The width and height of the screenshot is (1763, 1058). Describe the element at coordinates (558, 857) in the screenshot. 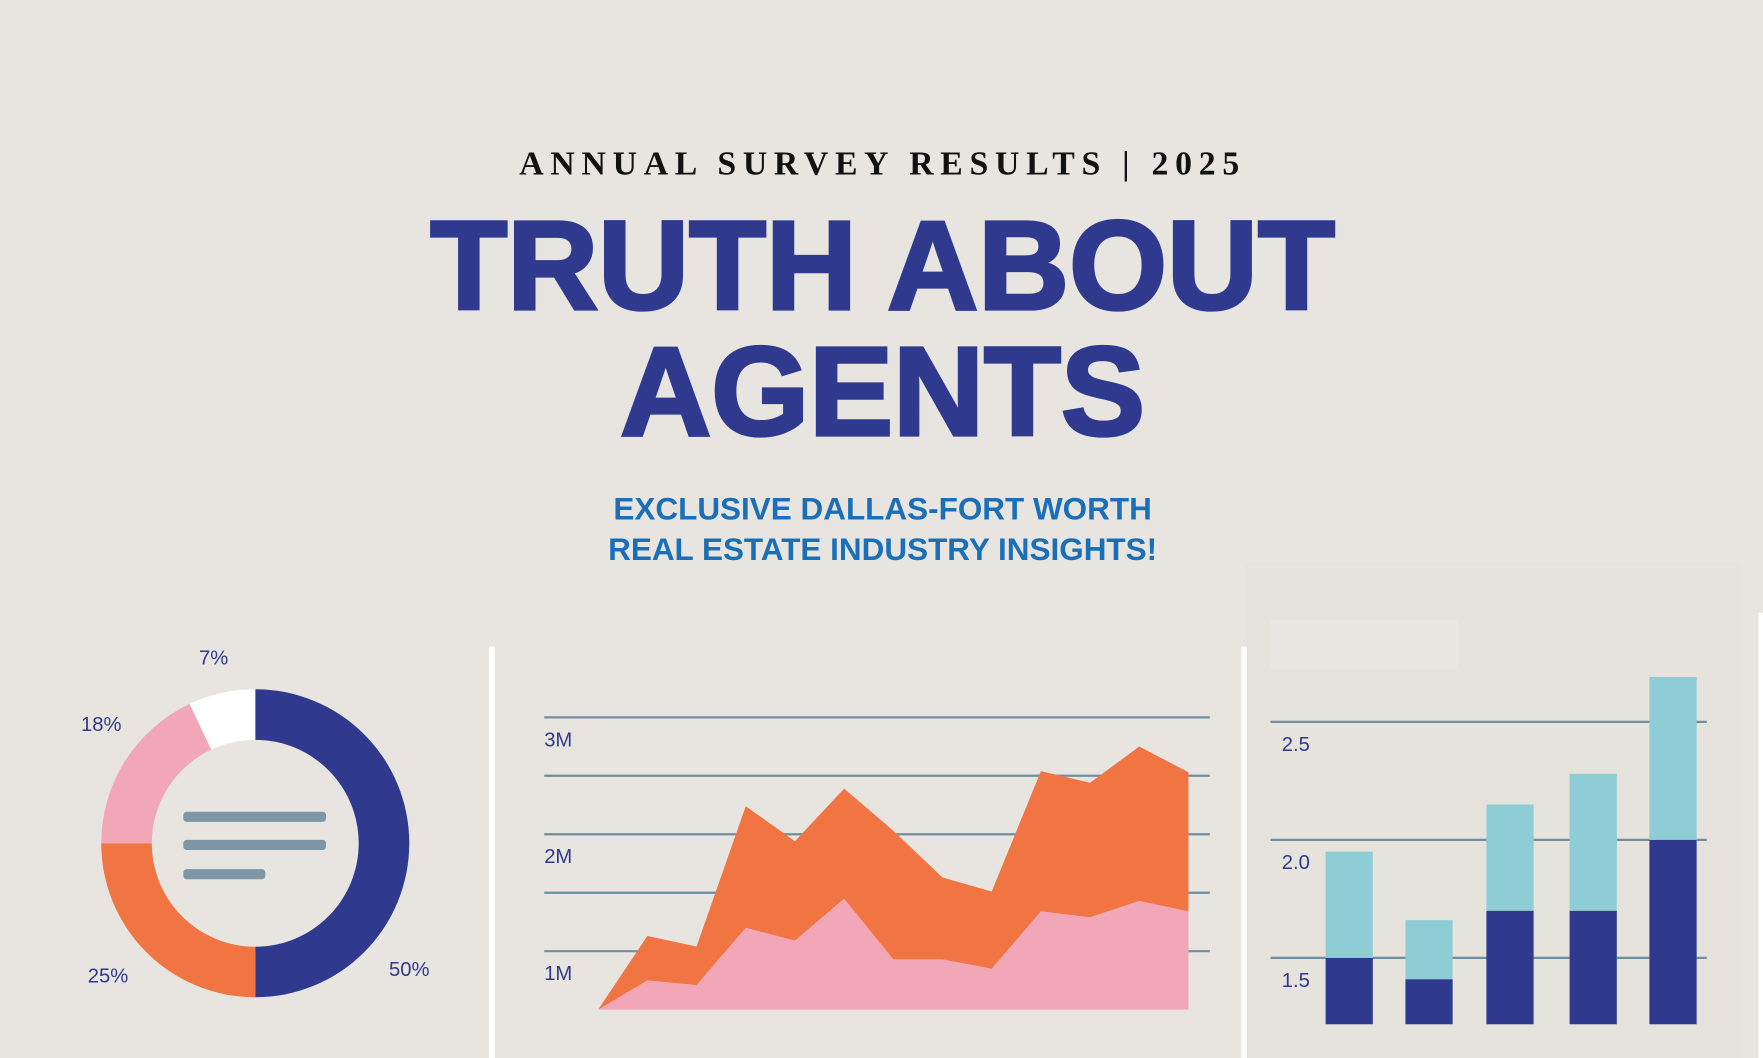

I see `y-tick-label: 2M` at that location.